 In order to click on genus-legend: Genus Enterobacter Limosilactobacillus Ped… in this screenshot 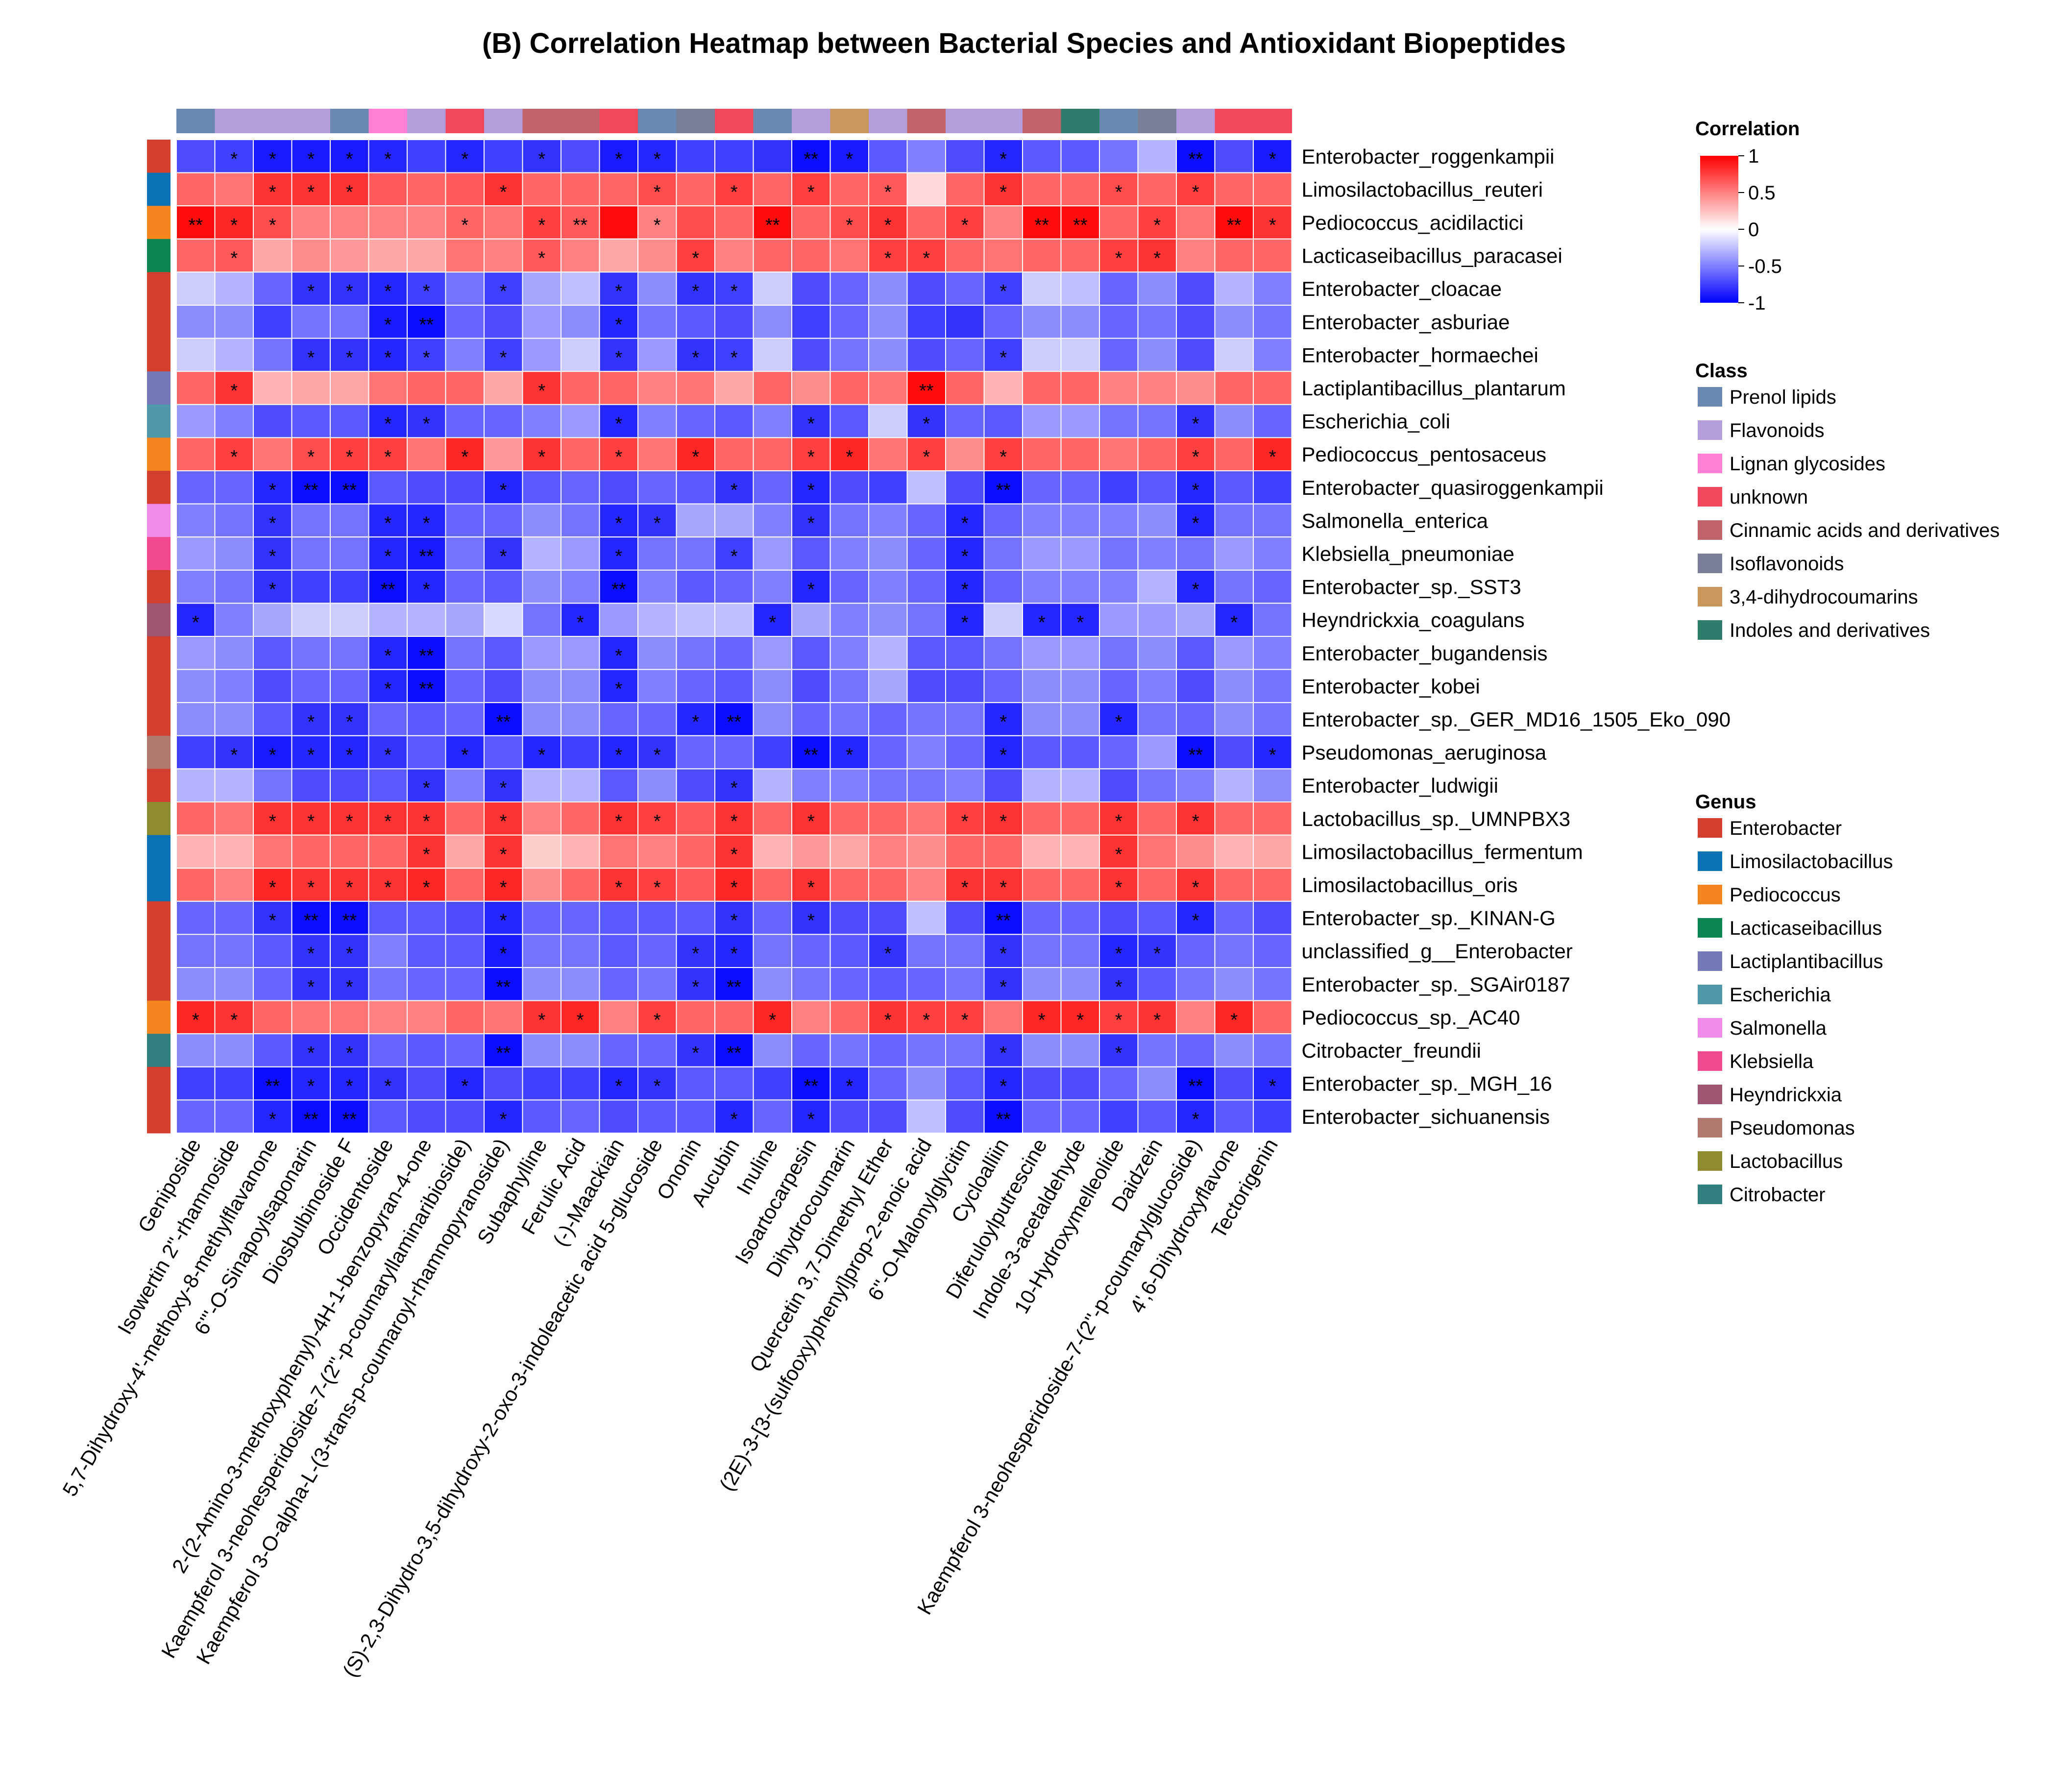, I will do `click(1794, 998)`.